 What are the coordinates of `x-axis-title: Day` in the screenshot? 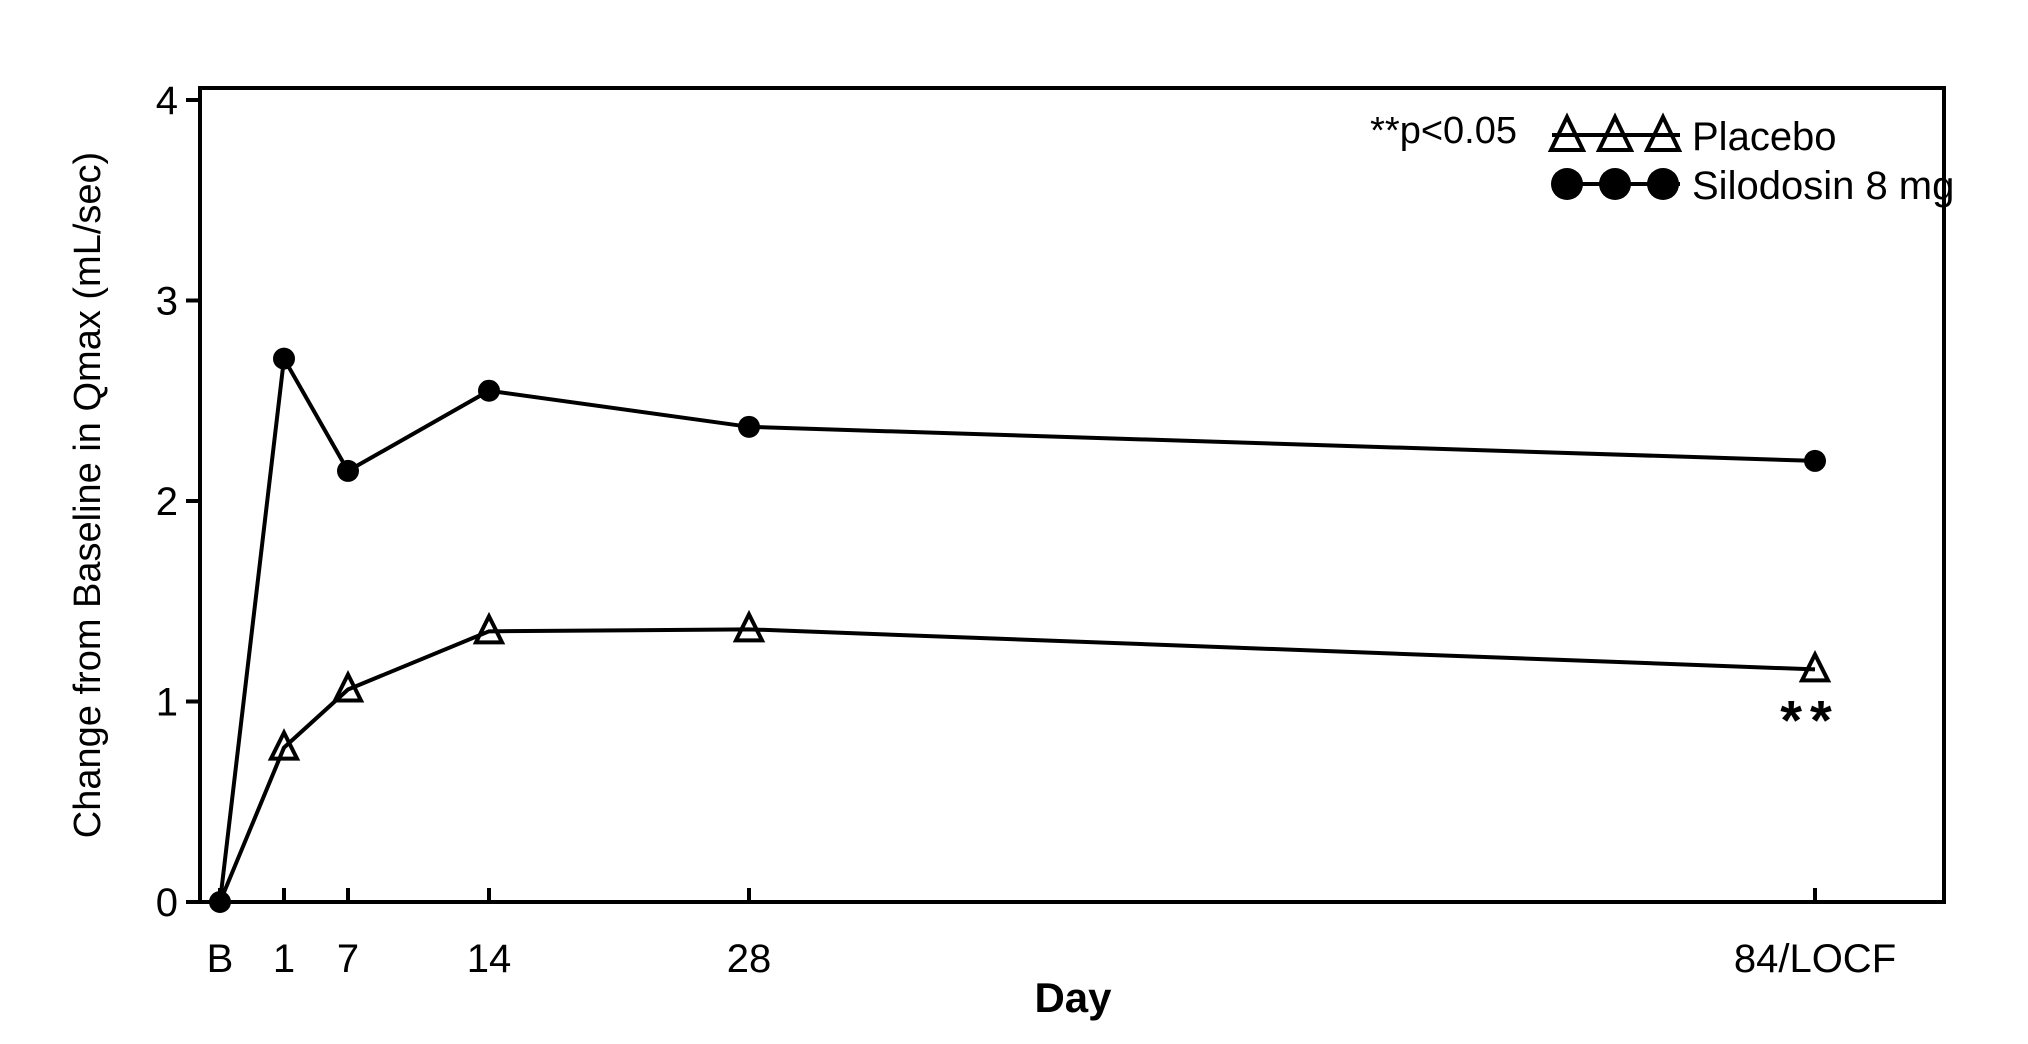 It's located at (1073, 997).